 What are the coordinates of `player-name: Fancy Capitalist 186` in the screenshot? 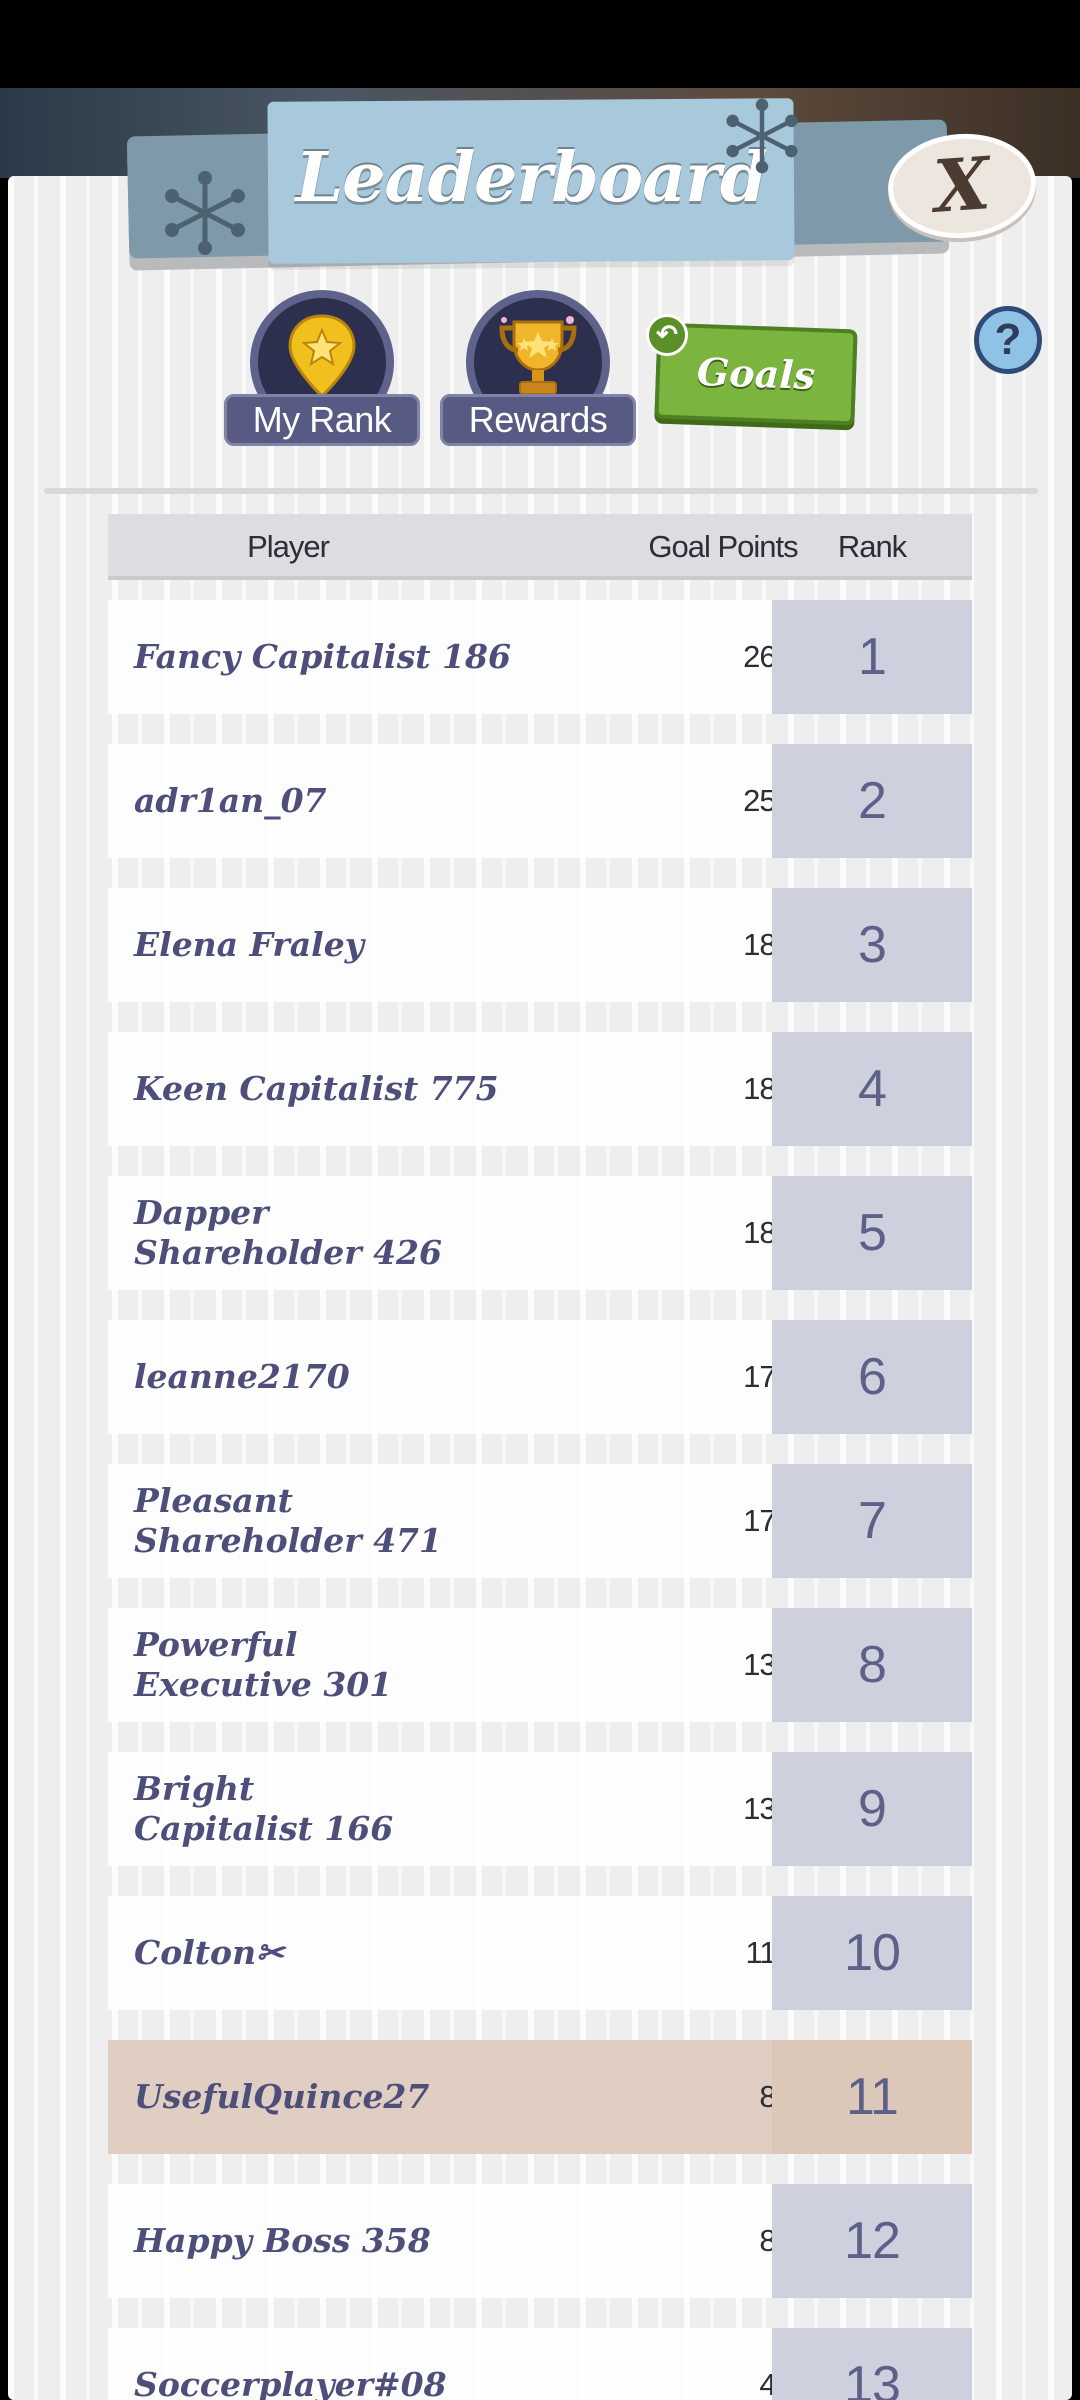 It's located at (322, 656).